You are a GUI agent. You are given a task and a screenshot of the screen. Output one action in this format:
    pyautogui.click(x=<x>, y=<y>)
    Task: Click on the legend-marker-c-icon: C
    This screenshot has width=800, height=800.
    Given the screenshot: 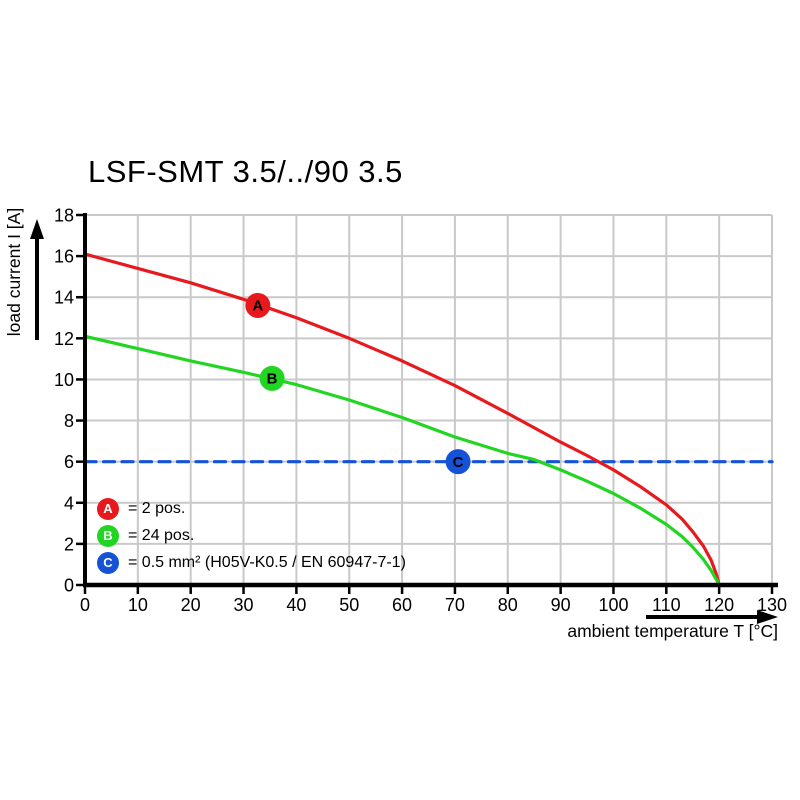 What is the action you would take?
    pyautogui.click(x=108, y=563)
    